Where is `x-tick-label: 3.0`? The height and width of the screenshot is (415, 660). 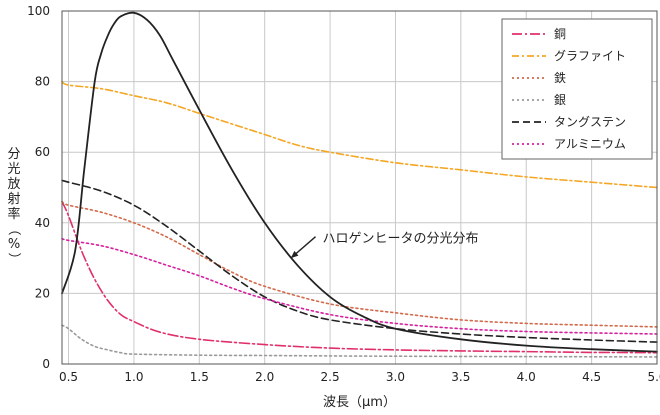
x-tick-label: 3.0 is located at coordinates (395, 377).